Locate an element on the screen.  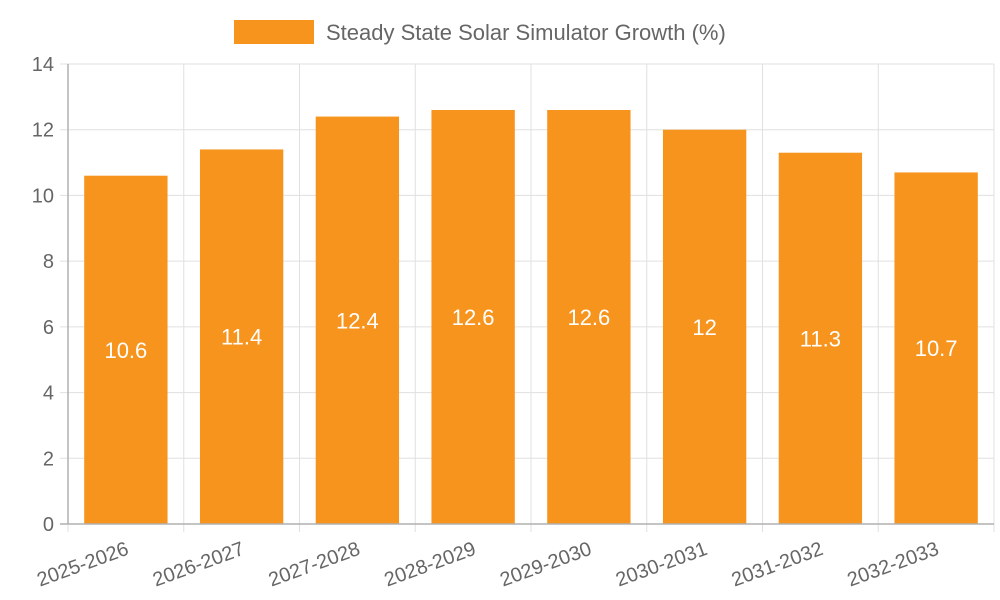
y-tick-label: 6 is located at coordinates (48, 328).